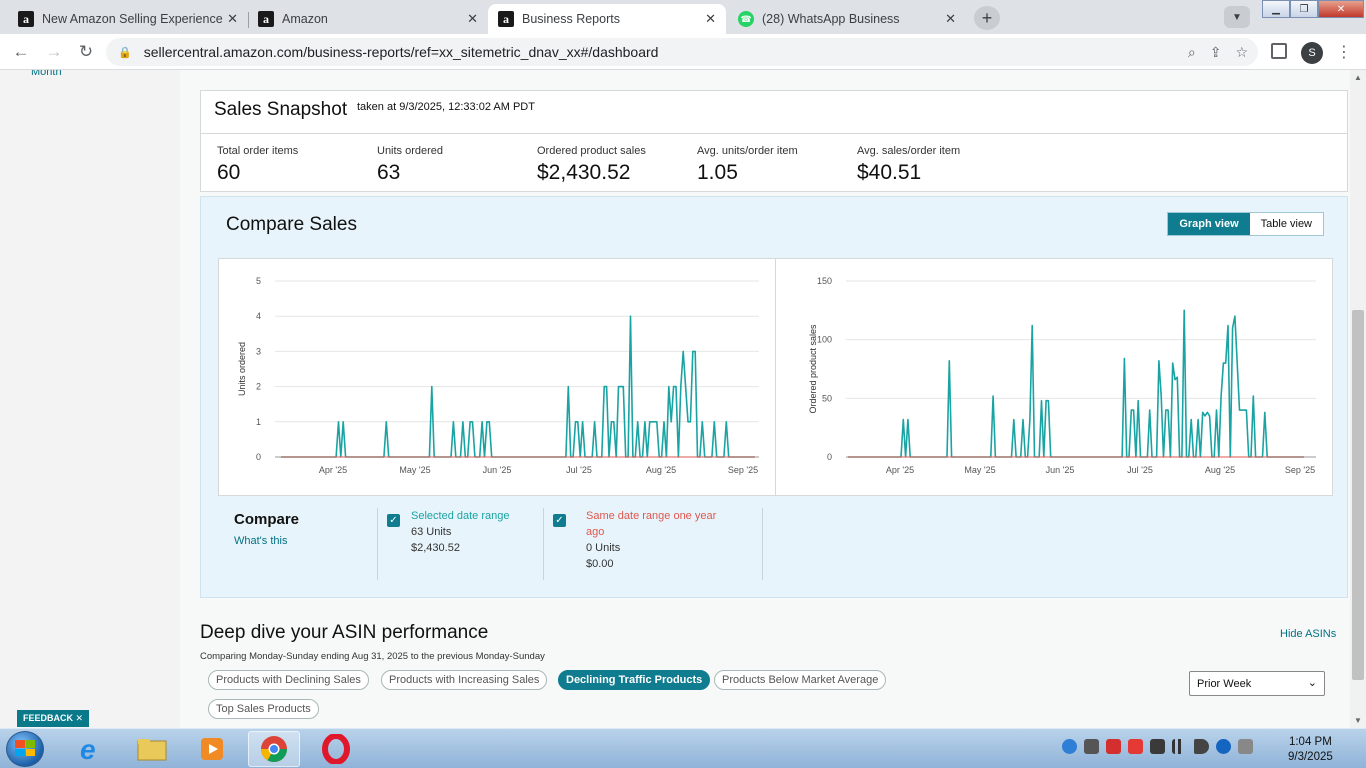 The width and height of the screenshot is (1366, 768). What do you see at coordinates (1312, 53) in the screenshot?
I see `profile-avatar: S` at bounding box center [1312, 53].